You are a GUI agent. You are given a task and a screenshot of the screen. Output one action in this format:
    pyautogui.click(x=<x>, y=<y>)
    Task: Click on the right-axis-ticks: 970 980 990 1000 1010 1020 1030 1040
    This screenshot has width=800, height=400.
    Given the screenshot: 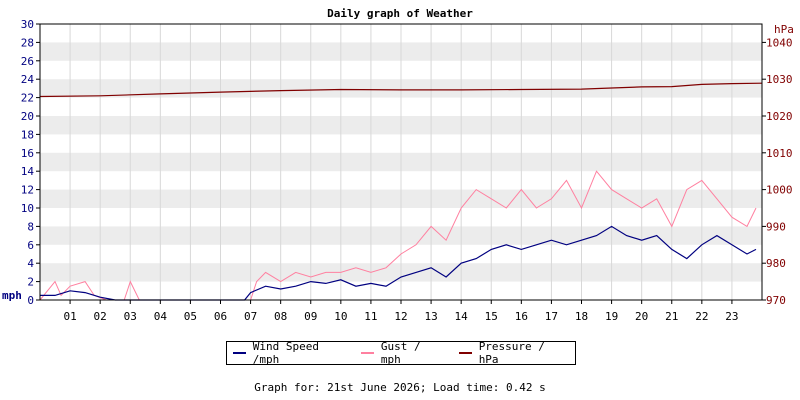 What is the action you would take?
    pyautogui.click(x=777, y=171)
    